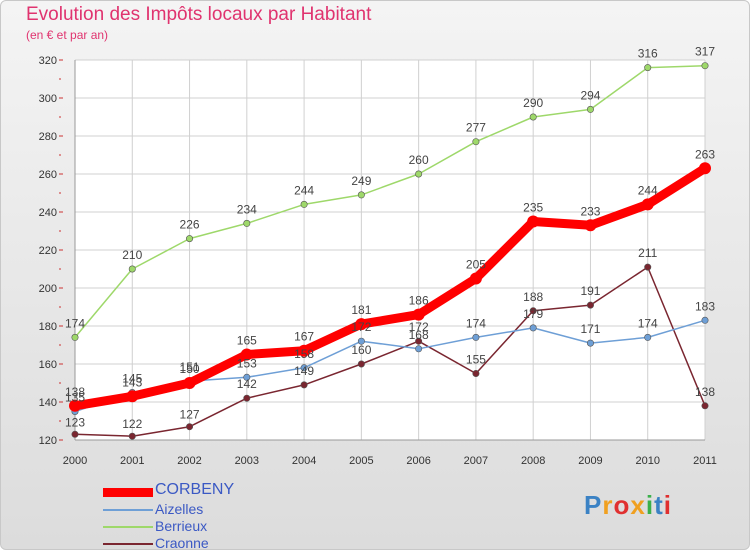 This screenshot has width=750, height=553. I want to click on y-tick-label: 220, so click(48, 251).